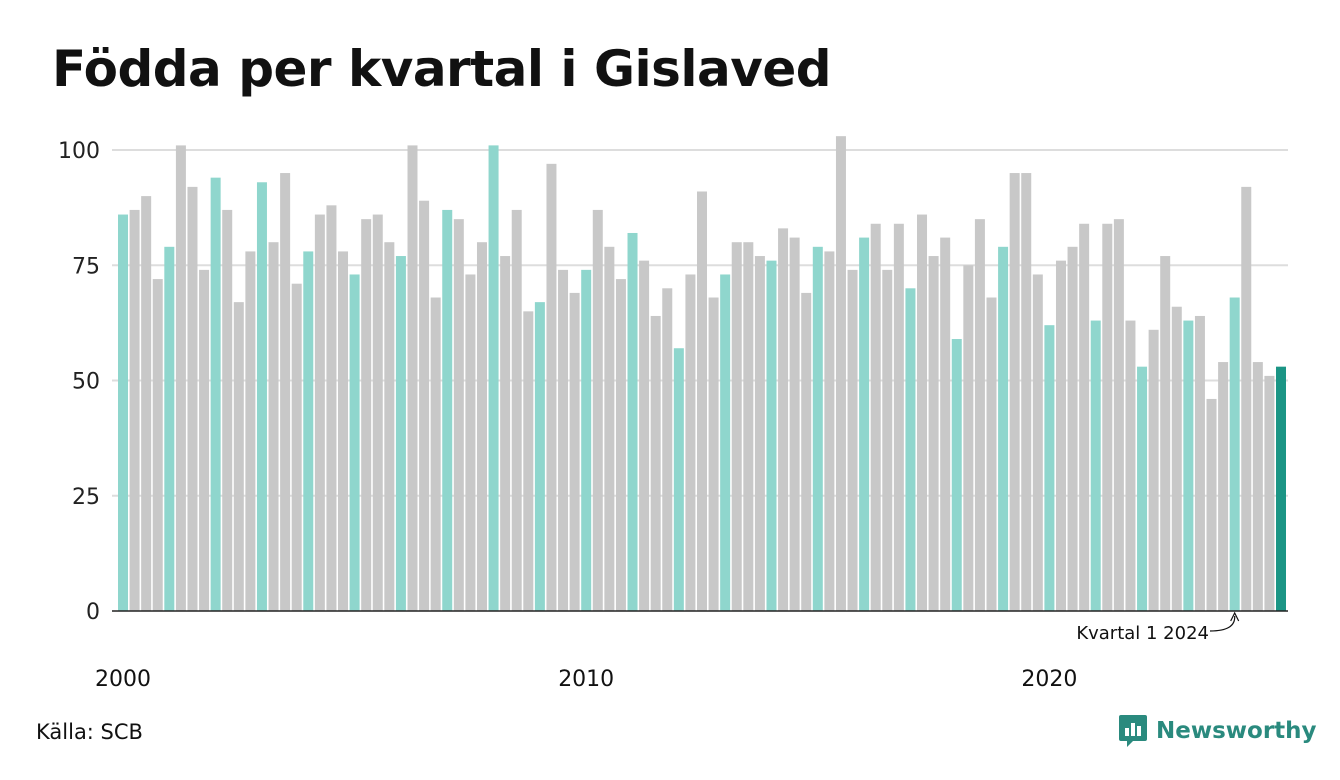 The image size is (1340, 780). I want to click on y-tick-label: 75, so click(86, 266).